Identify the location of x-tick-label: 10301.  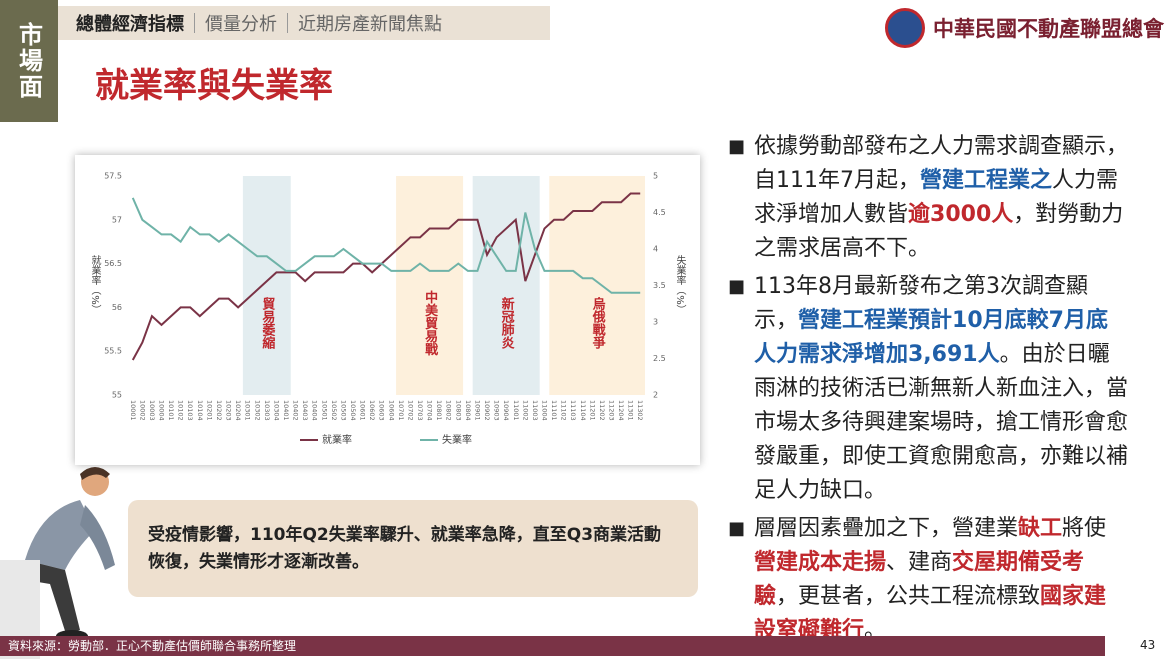
(248, 410).